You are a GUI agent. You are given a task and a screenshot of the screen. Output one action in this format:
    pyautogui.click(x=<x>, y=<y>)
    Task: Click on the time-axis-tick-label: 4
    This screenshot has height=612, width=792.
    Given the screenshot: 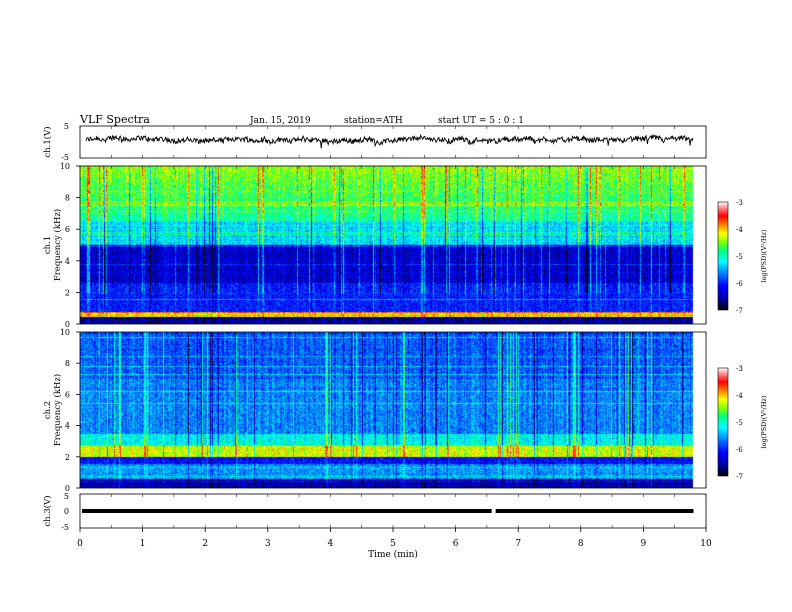 What is the action you would take?
    pyautogui.click(x=331, y=544)
    